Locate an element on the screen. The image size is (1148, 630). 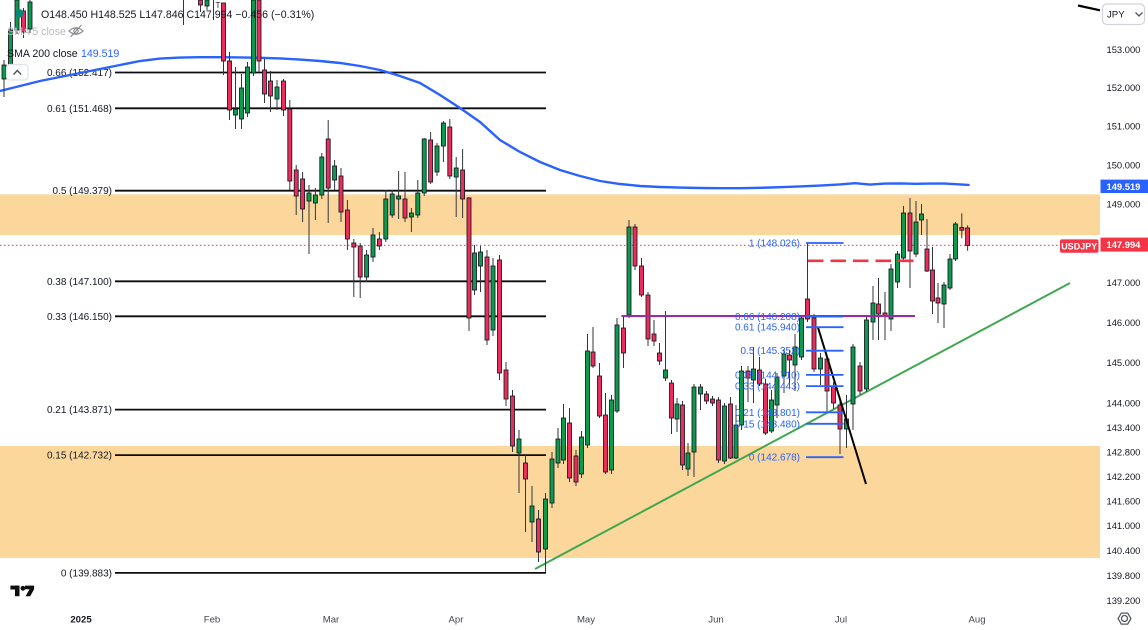
svg-text: 139.800 is located at coordinates (1124, 575).